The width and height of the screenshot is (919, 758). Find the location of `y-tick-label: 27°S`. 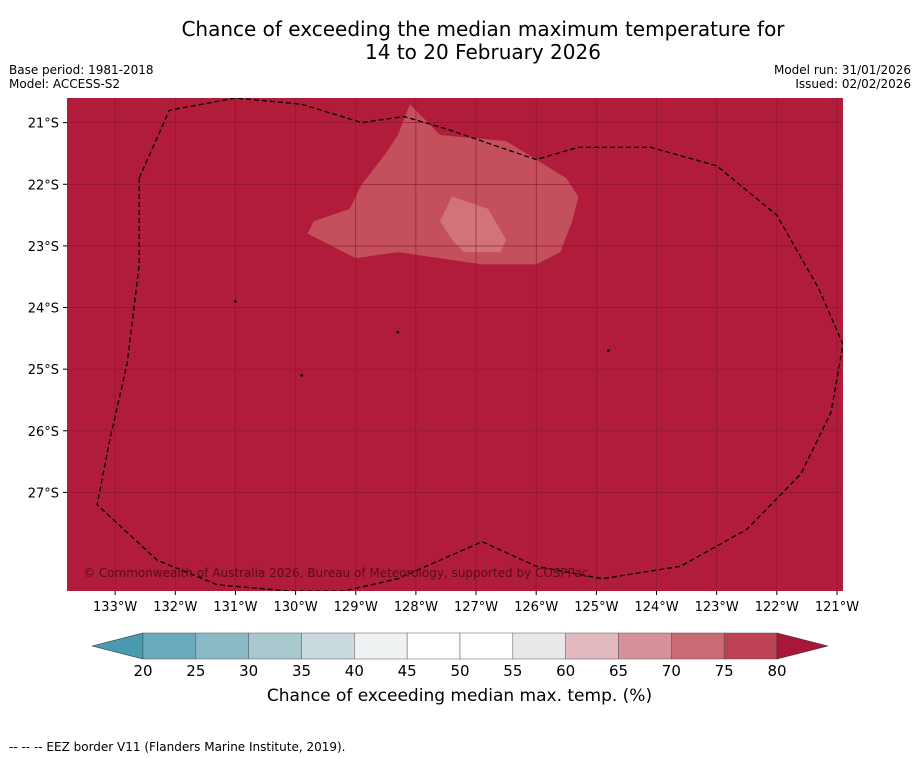

y-tick-label: 27°S is located at coordinates (43, 493).